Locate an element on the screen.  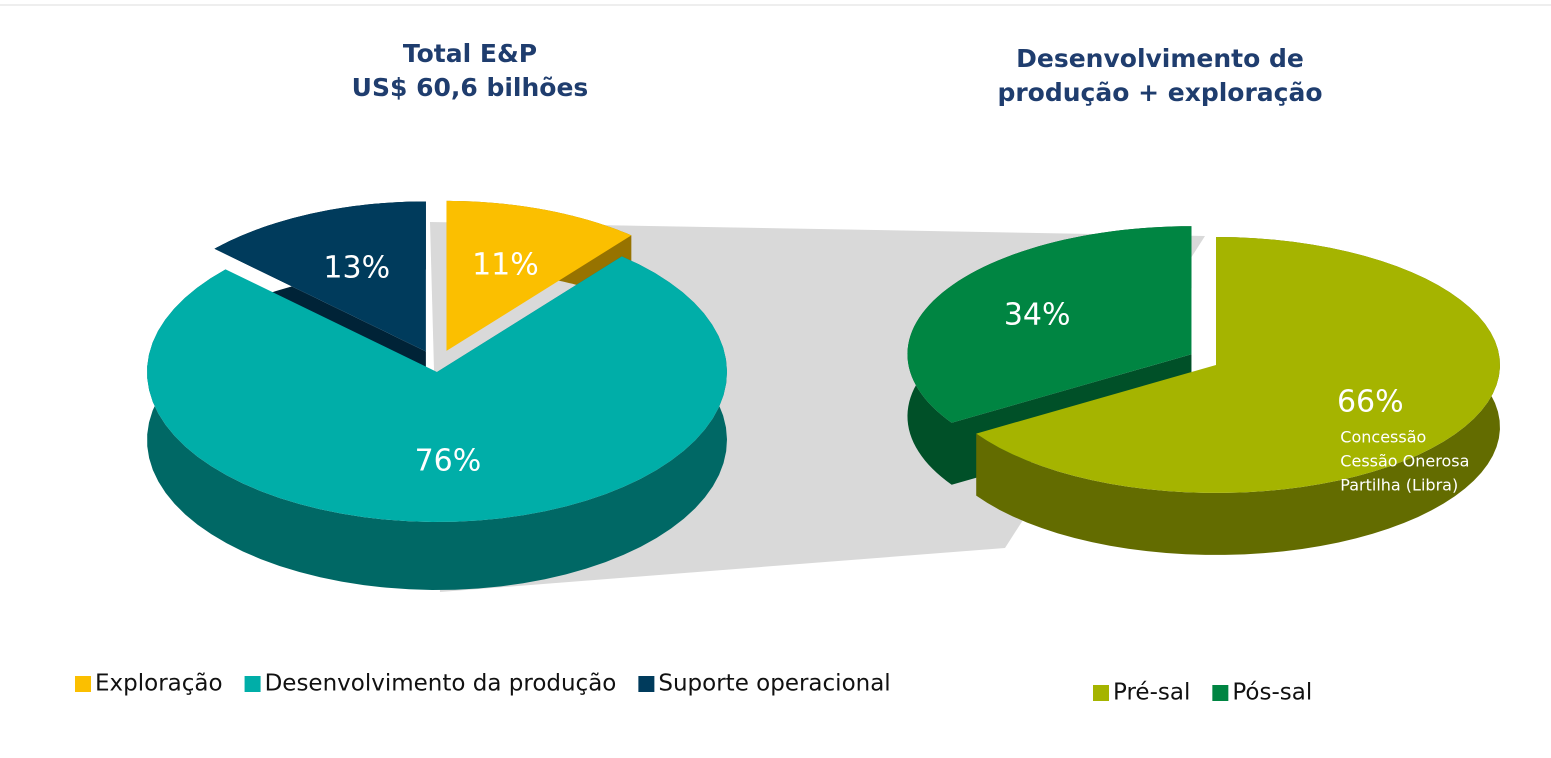
chart-title: Desenvolvimento de is located at coordinates (1160, 58).